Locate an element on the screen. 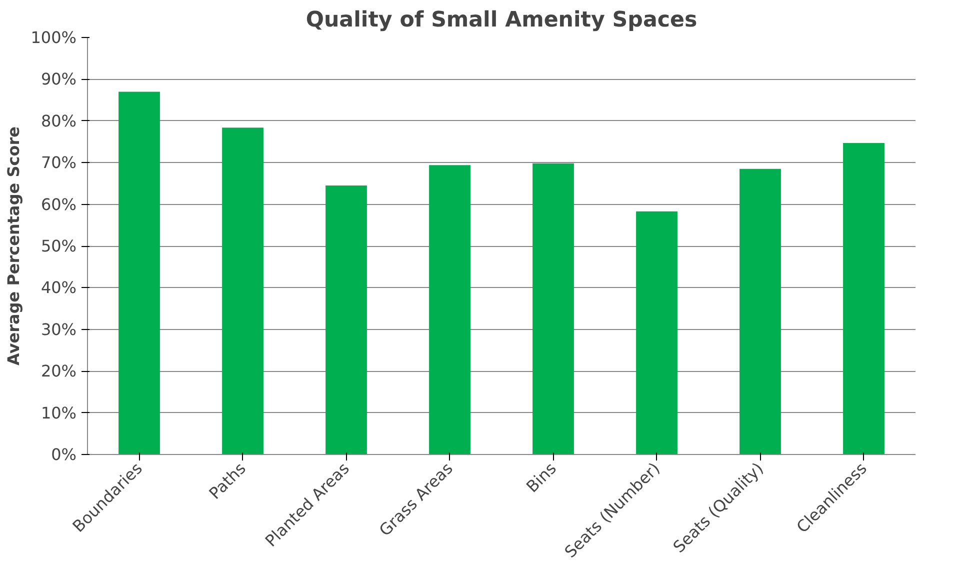 The height and width of the screenshot is (581, 955). y-tick-label: 20% is located at coordinates (58, 371).